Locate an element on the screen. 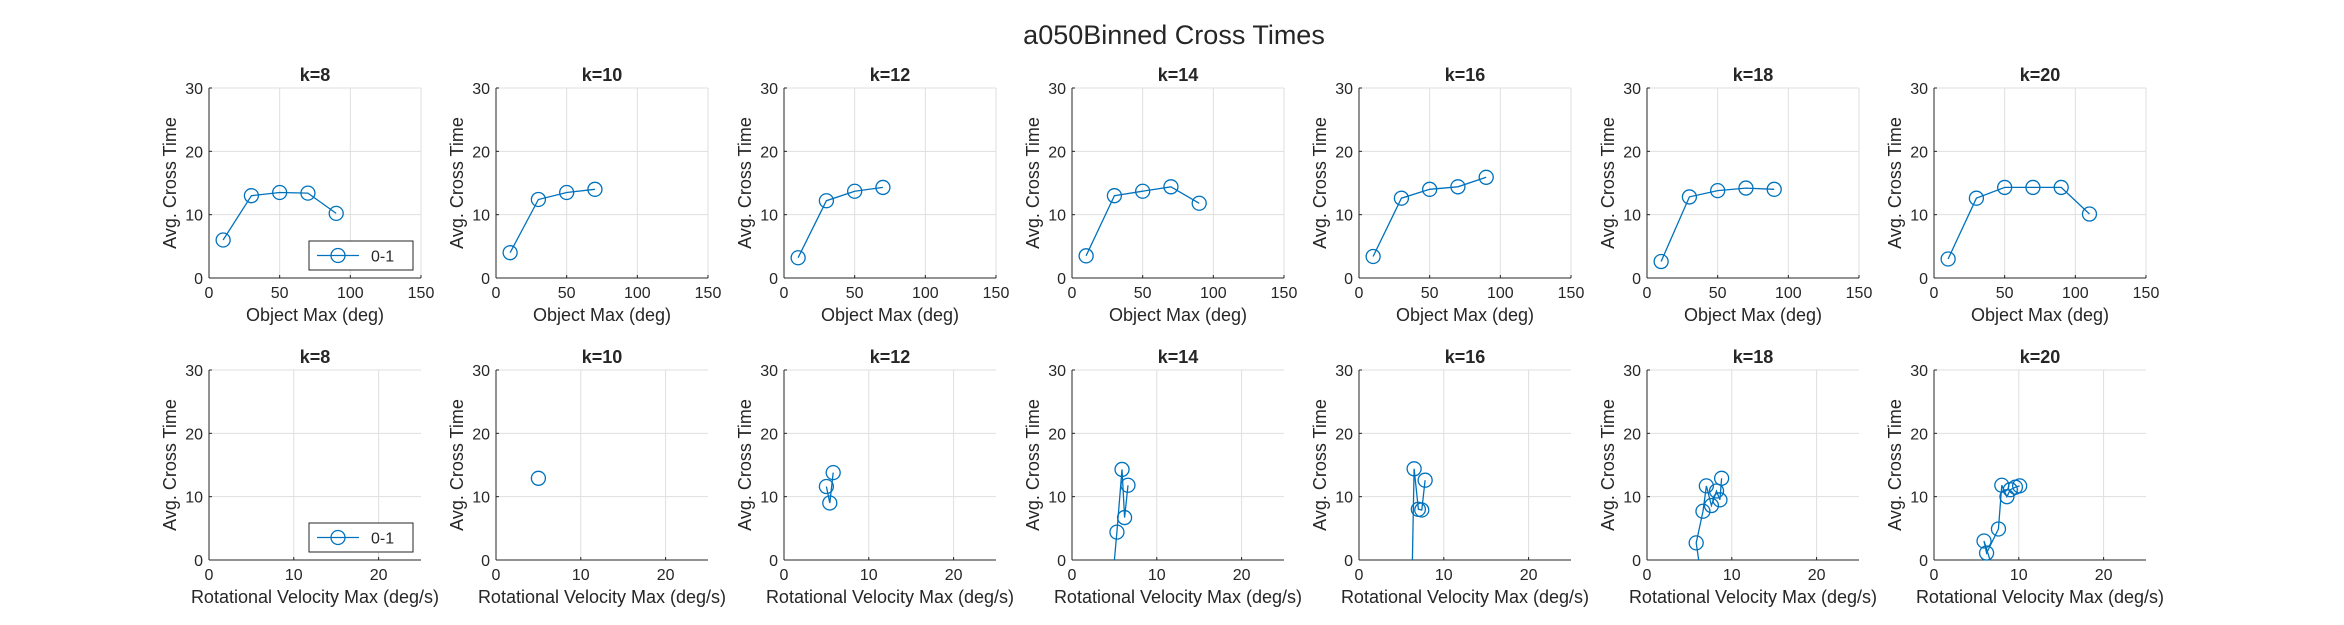 The height and width of the screenshot is (625, 2344). subplot-title: k=16 is located at coordinates (1465, 75).